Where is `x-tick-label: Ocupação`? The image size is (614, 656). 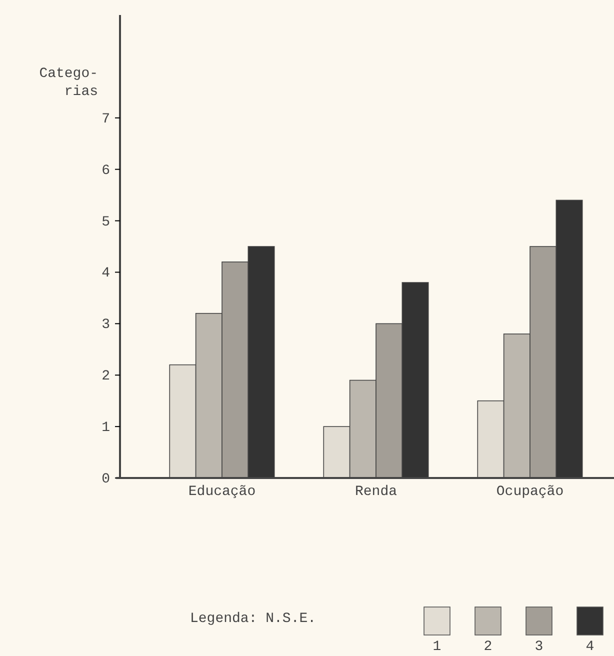
x-tick-label: Ocupação is located at coordinates (530, 492).